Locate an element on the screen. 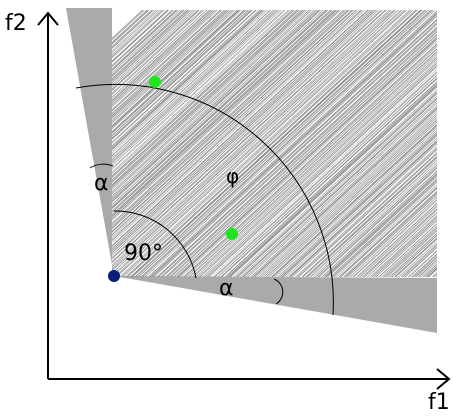 The image size is (453, 416). x-axis-label: f1 is located at coordinates (439, 402).